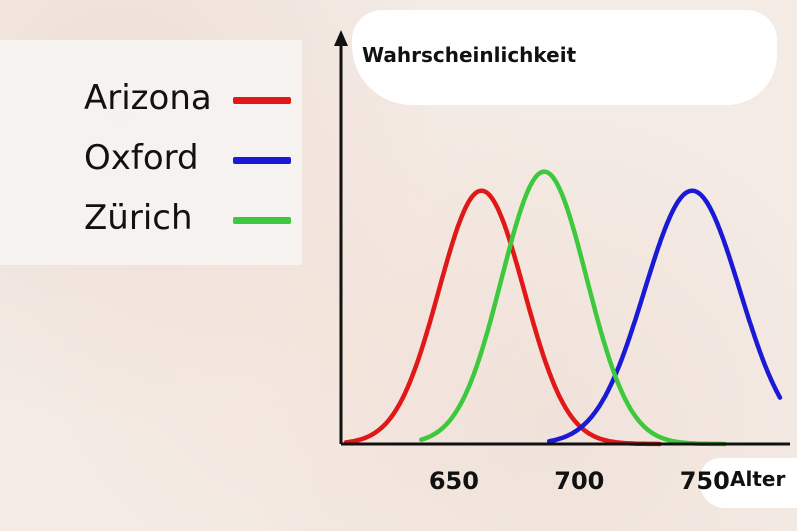 Image resolution: width=797 pixels, height=531 pixels. What do you see at coordinates (262, 160) in the screenshot?
I see `legend-swatch-blue` at bounding box center [262, 160].